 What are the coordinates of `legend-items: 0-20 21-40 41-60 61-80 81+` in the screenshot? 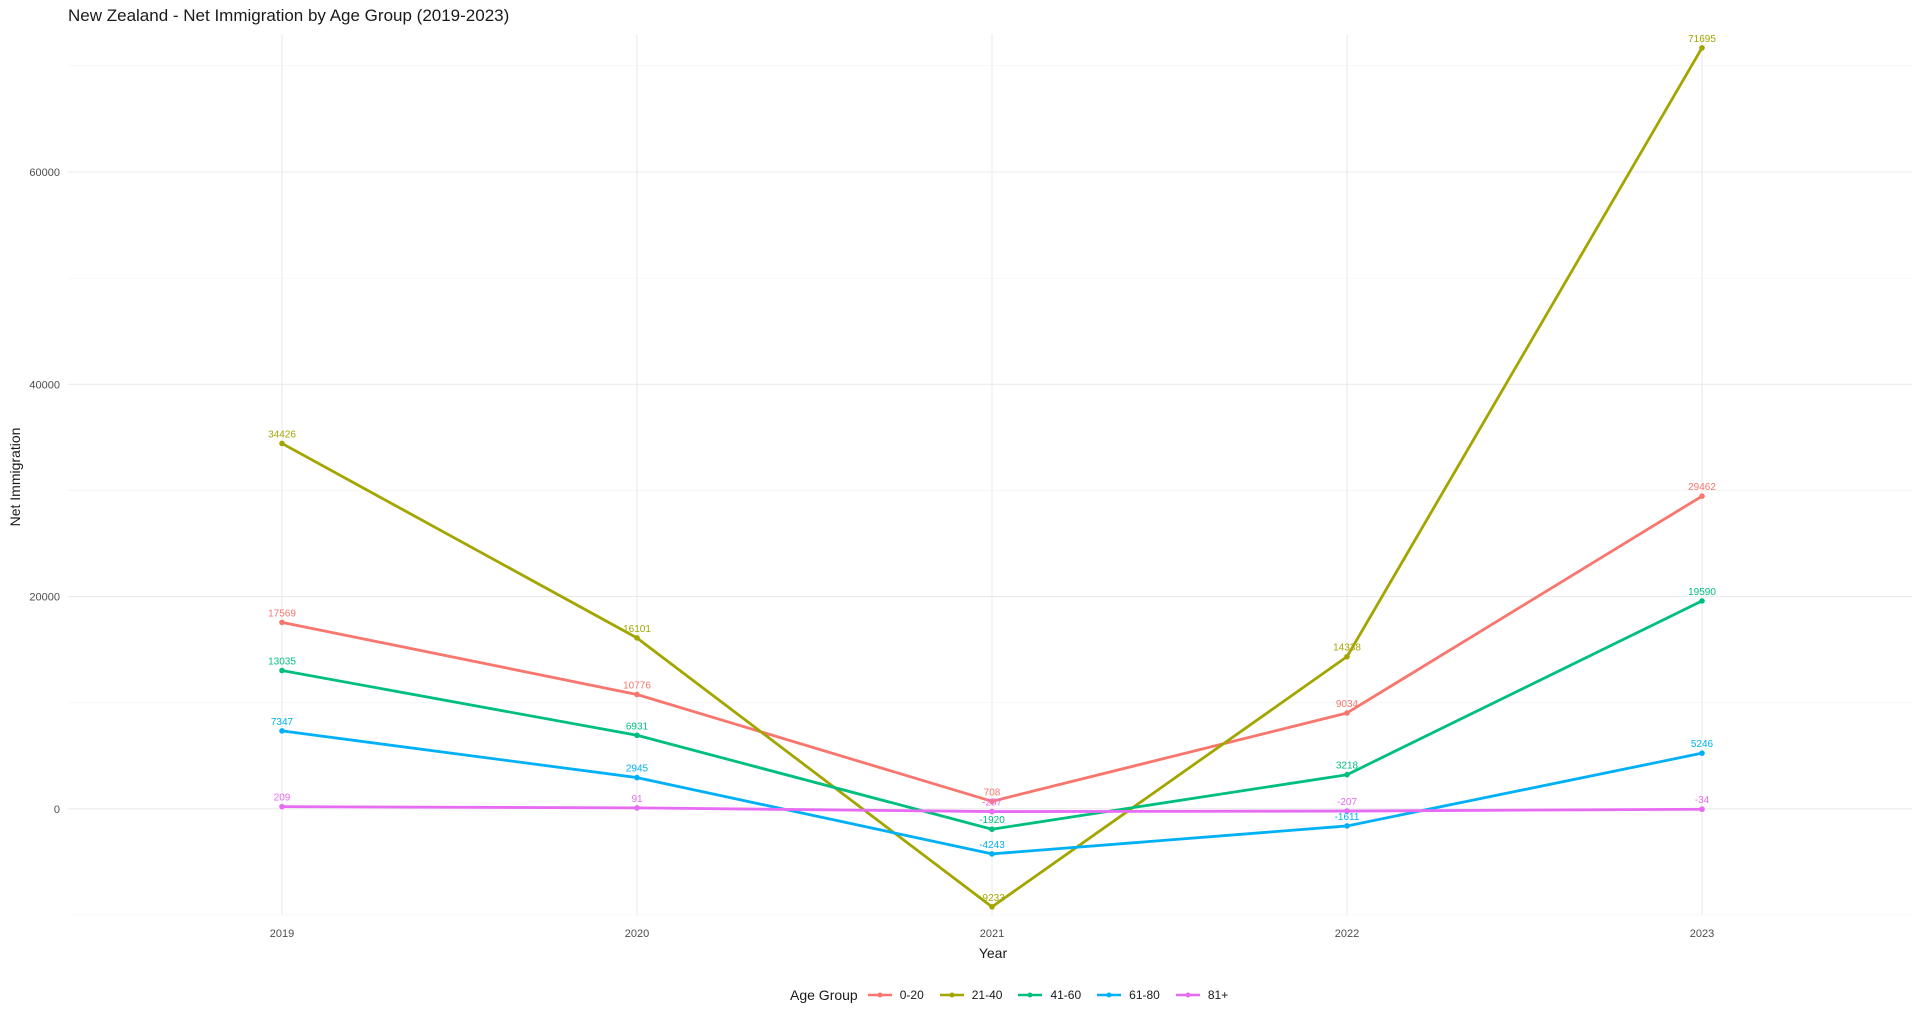 It's located at (1054, 995).